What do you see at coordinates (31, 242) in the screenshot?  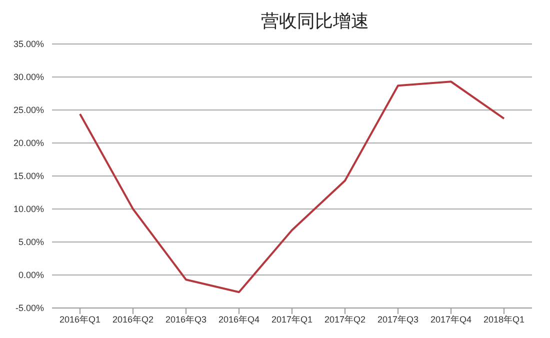 I see `y-tick-label: 5.00%` at bounding box center [31, 242].